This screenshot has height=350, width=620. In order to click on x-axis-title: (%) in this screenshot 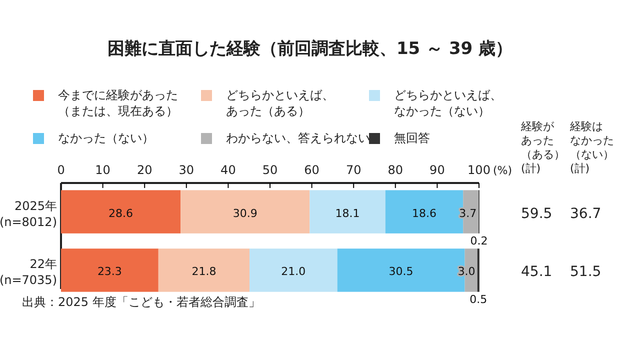, I will do `click(502, 170)`.